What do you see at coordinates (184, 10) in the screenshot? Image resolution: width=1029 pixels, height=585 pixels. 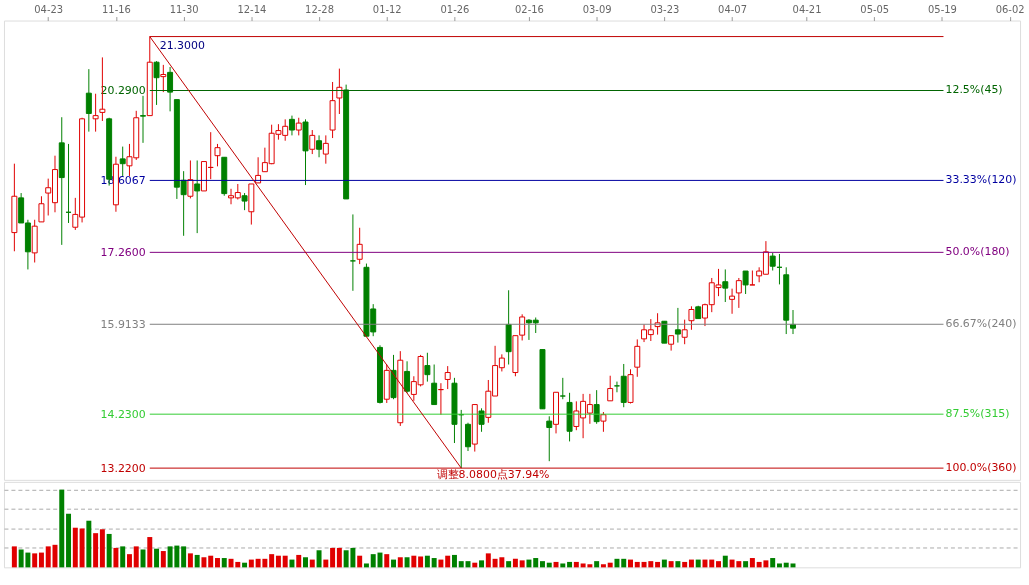 I see `x-tick-label: 11-30` at bounding box center [184, 10].